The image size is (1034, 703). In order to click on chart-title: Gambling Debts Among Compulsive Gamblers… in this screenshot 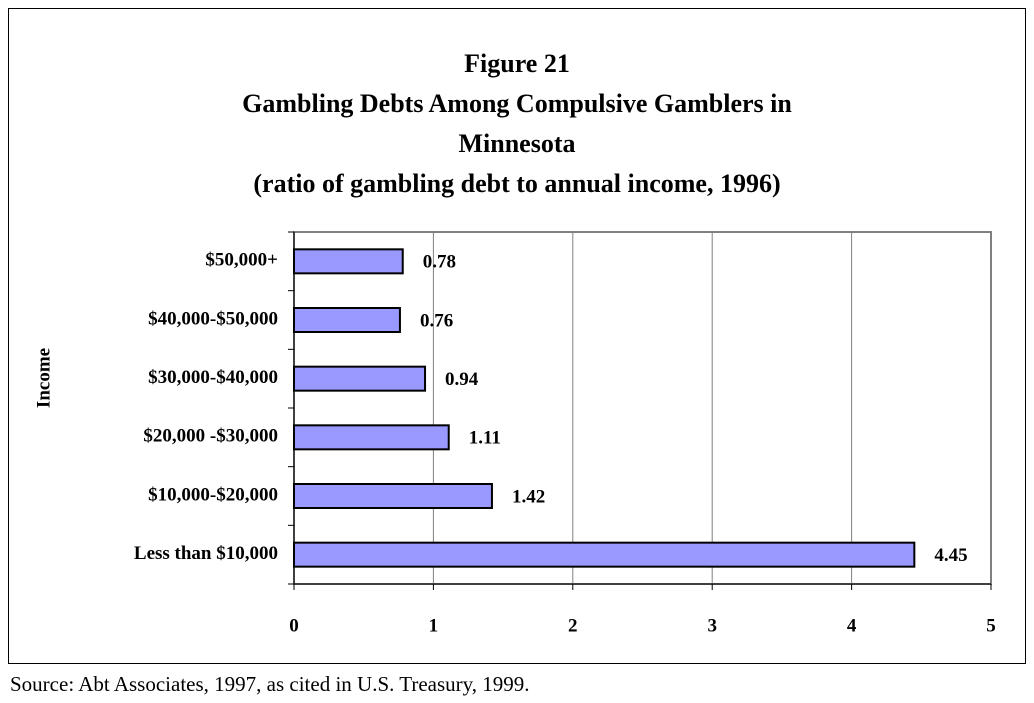, I will do `click(517, 103)`.